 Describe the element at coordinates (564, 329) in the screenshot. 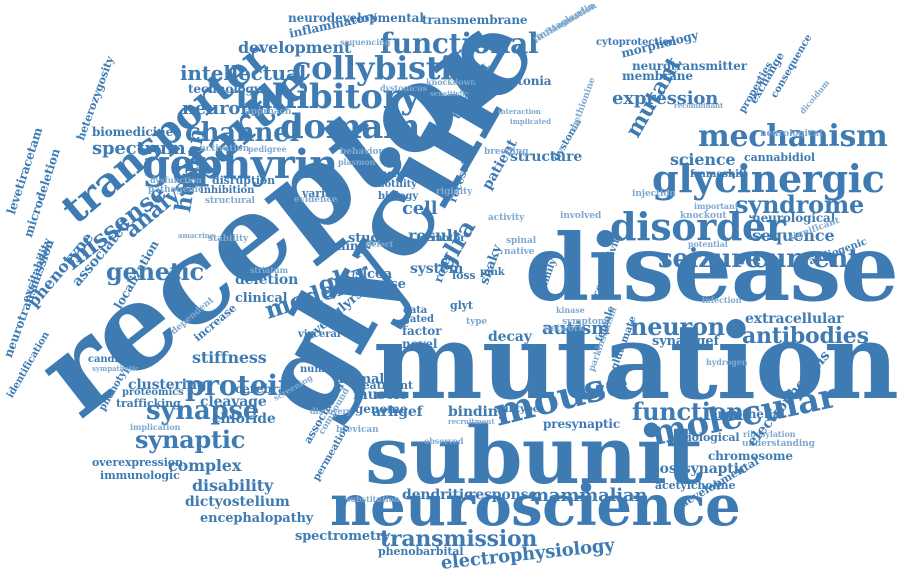

I see `word-network: network` at that location.